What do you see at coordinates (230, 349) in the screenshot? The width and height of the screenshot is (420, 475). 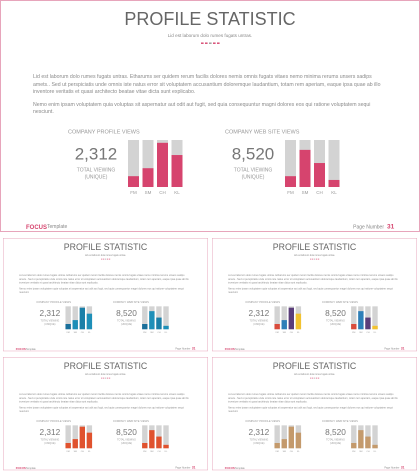 I see `brand: FOCUS` at bounding box center [230, 349].